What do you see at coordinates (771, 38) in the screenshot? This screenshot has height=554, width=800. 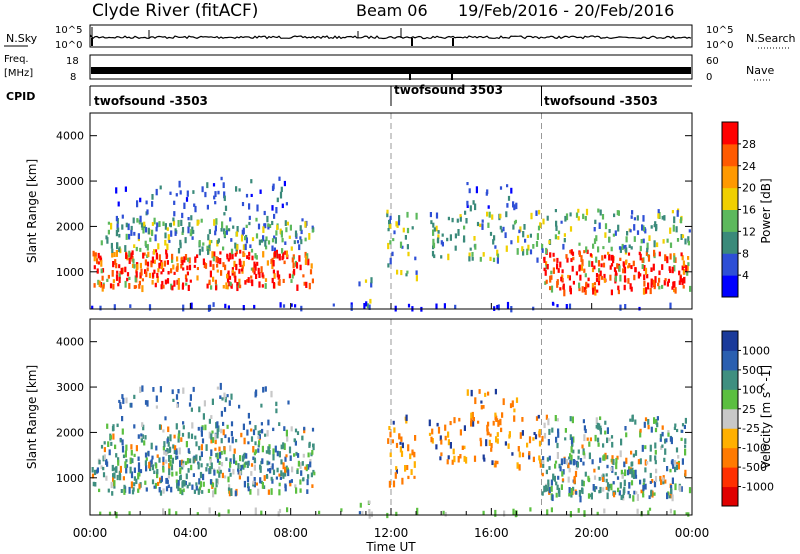 I see `nsearch-label: N.Search` at bounding box center [771, 38].